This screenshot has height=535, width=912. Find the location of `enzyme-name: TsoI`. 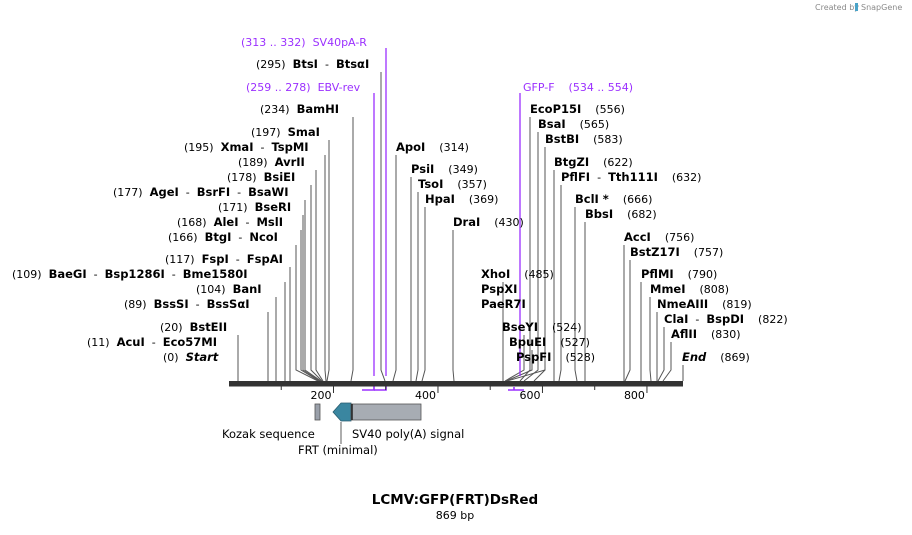

enzyme-name: TsoI is located at coordinates (430, 184).